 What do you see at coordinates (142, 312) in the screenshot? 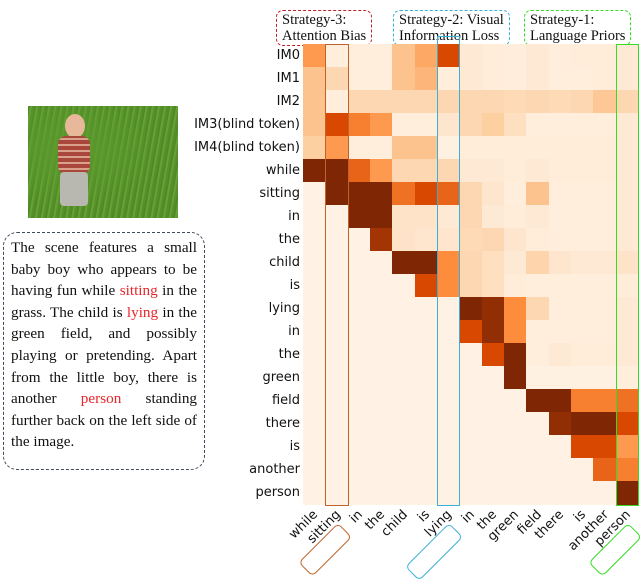
I see `highlighted-word: lying` at bounding box center [142, 312].